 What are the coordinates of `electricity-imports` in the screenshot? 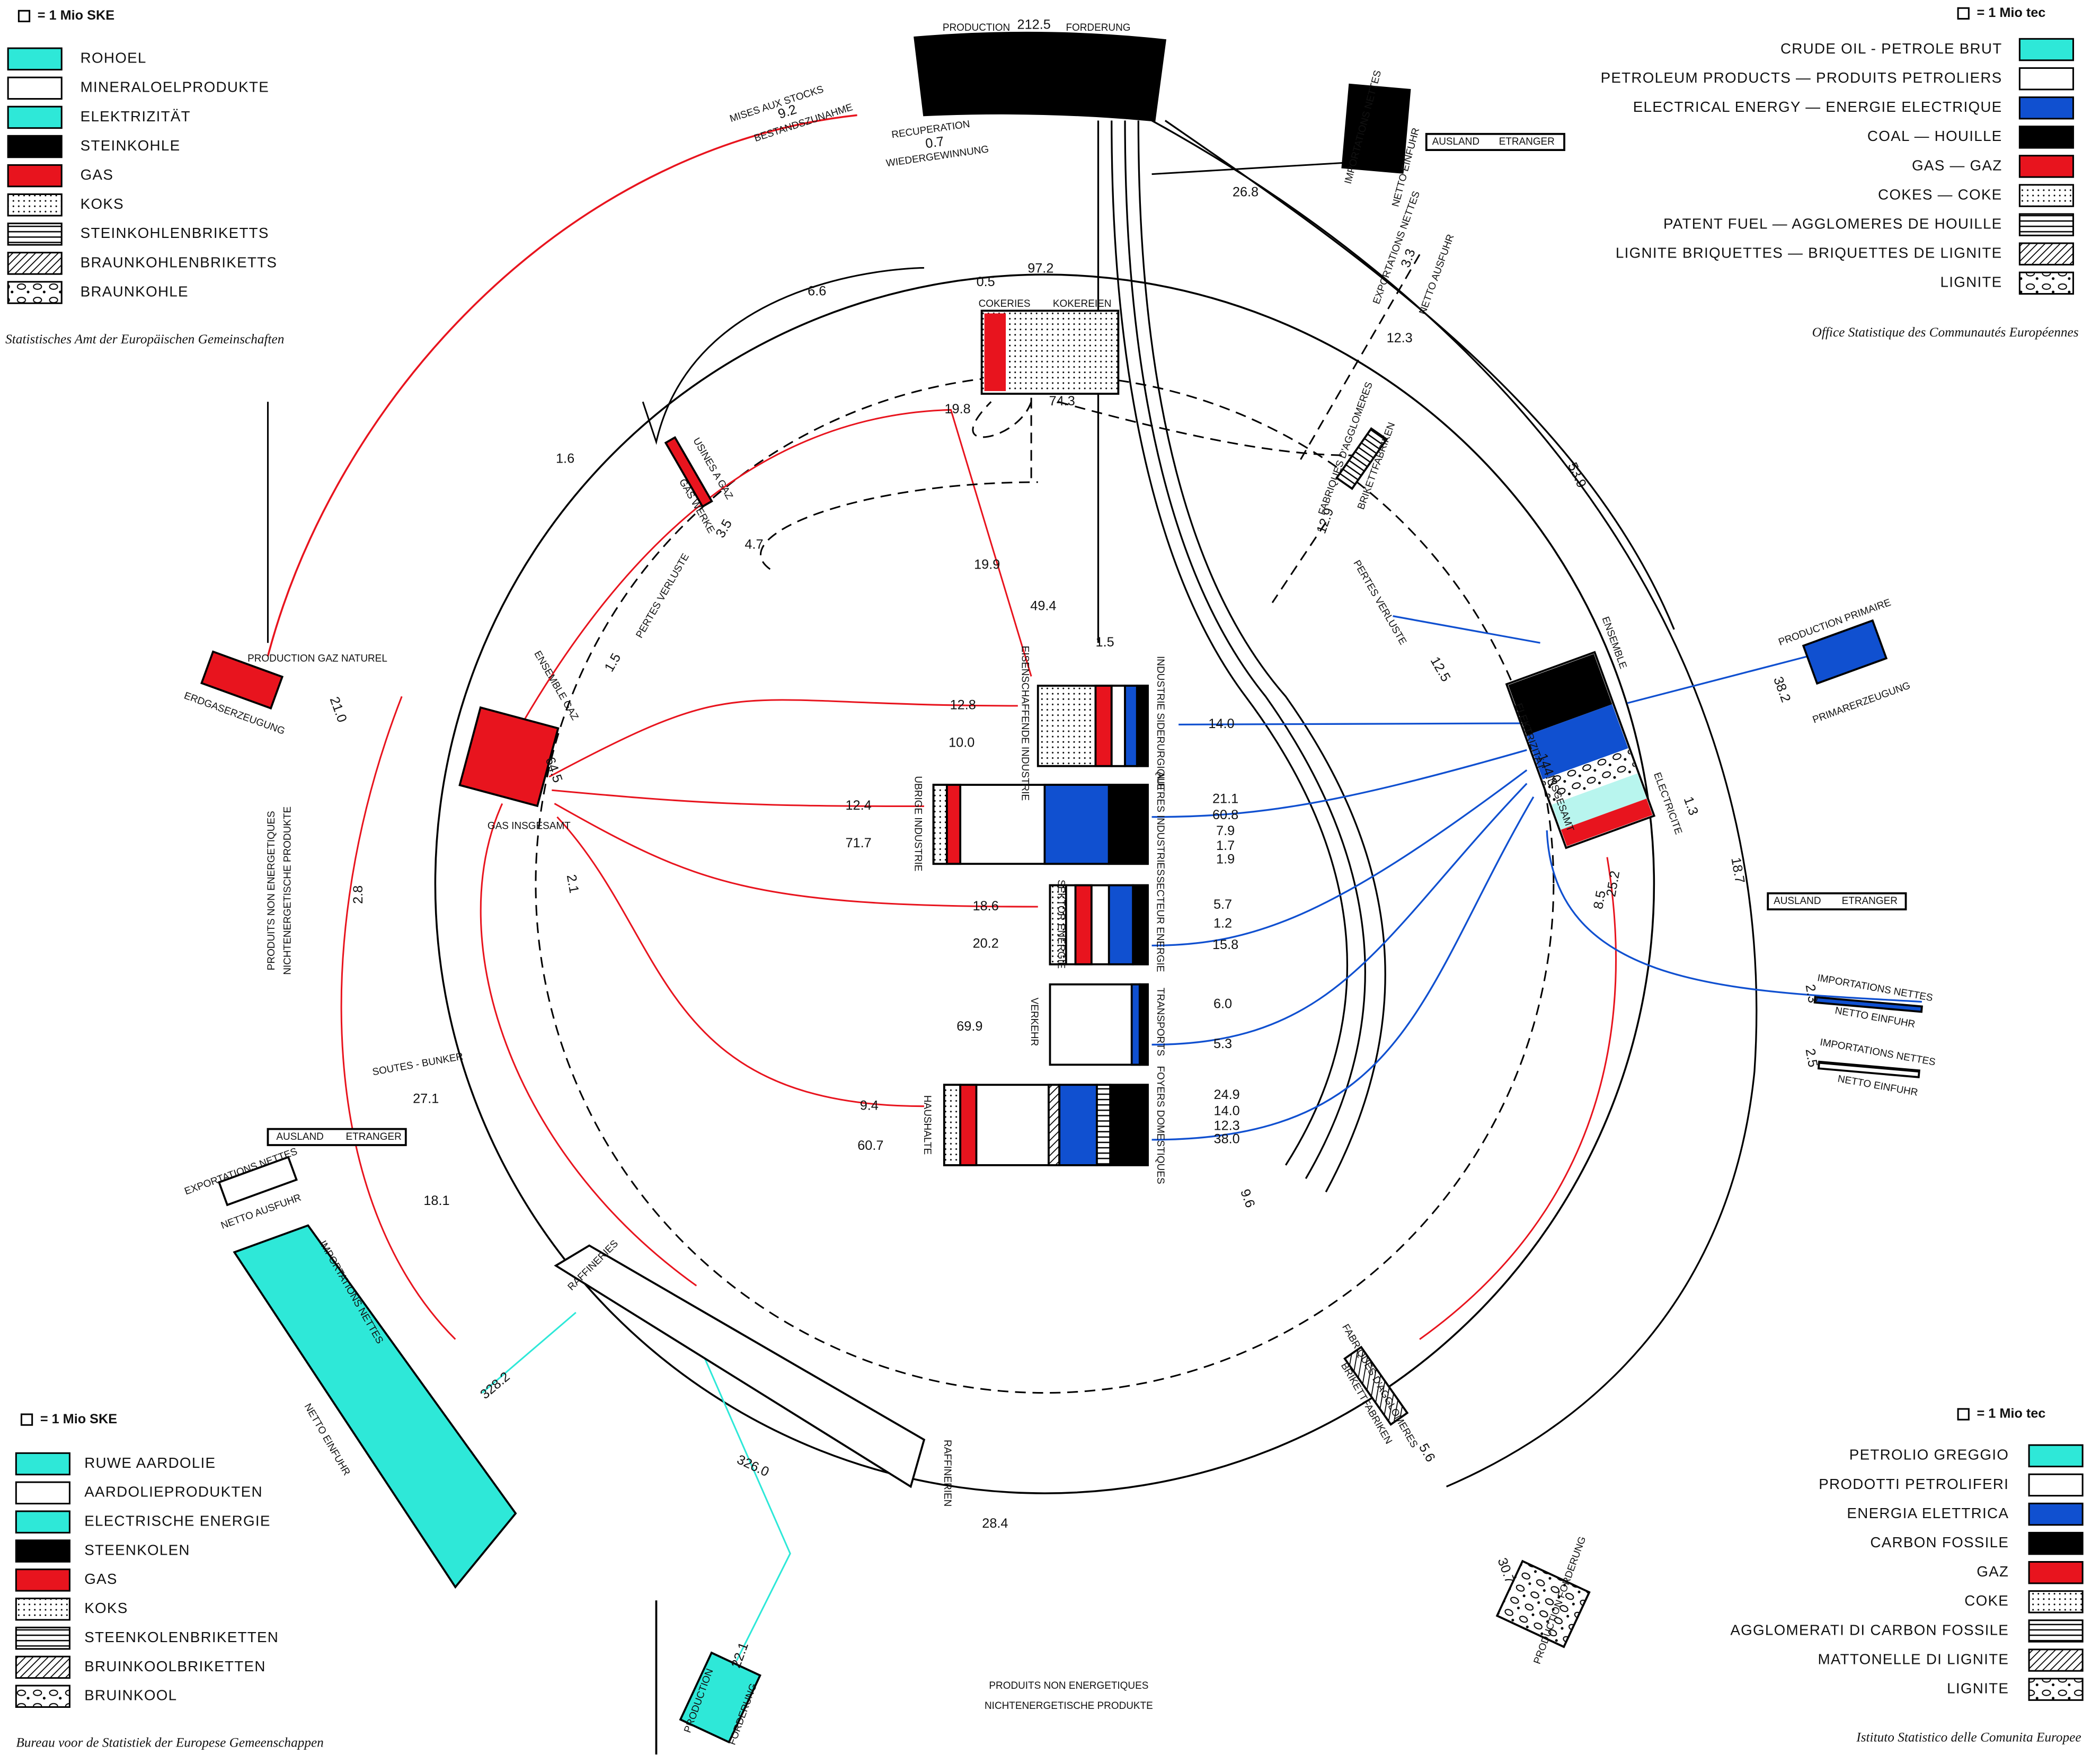 It's located at (1868, 1004).